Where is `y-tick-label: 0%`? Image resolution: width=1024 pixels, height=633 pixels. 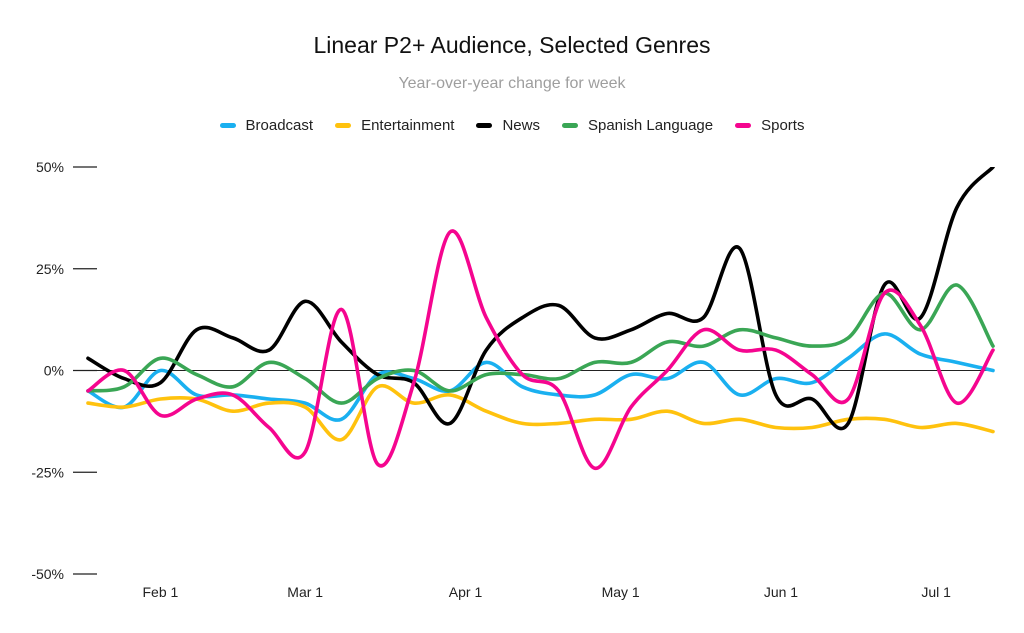
y-tick-label: 0% is located at coordinates (54, 371).